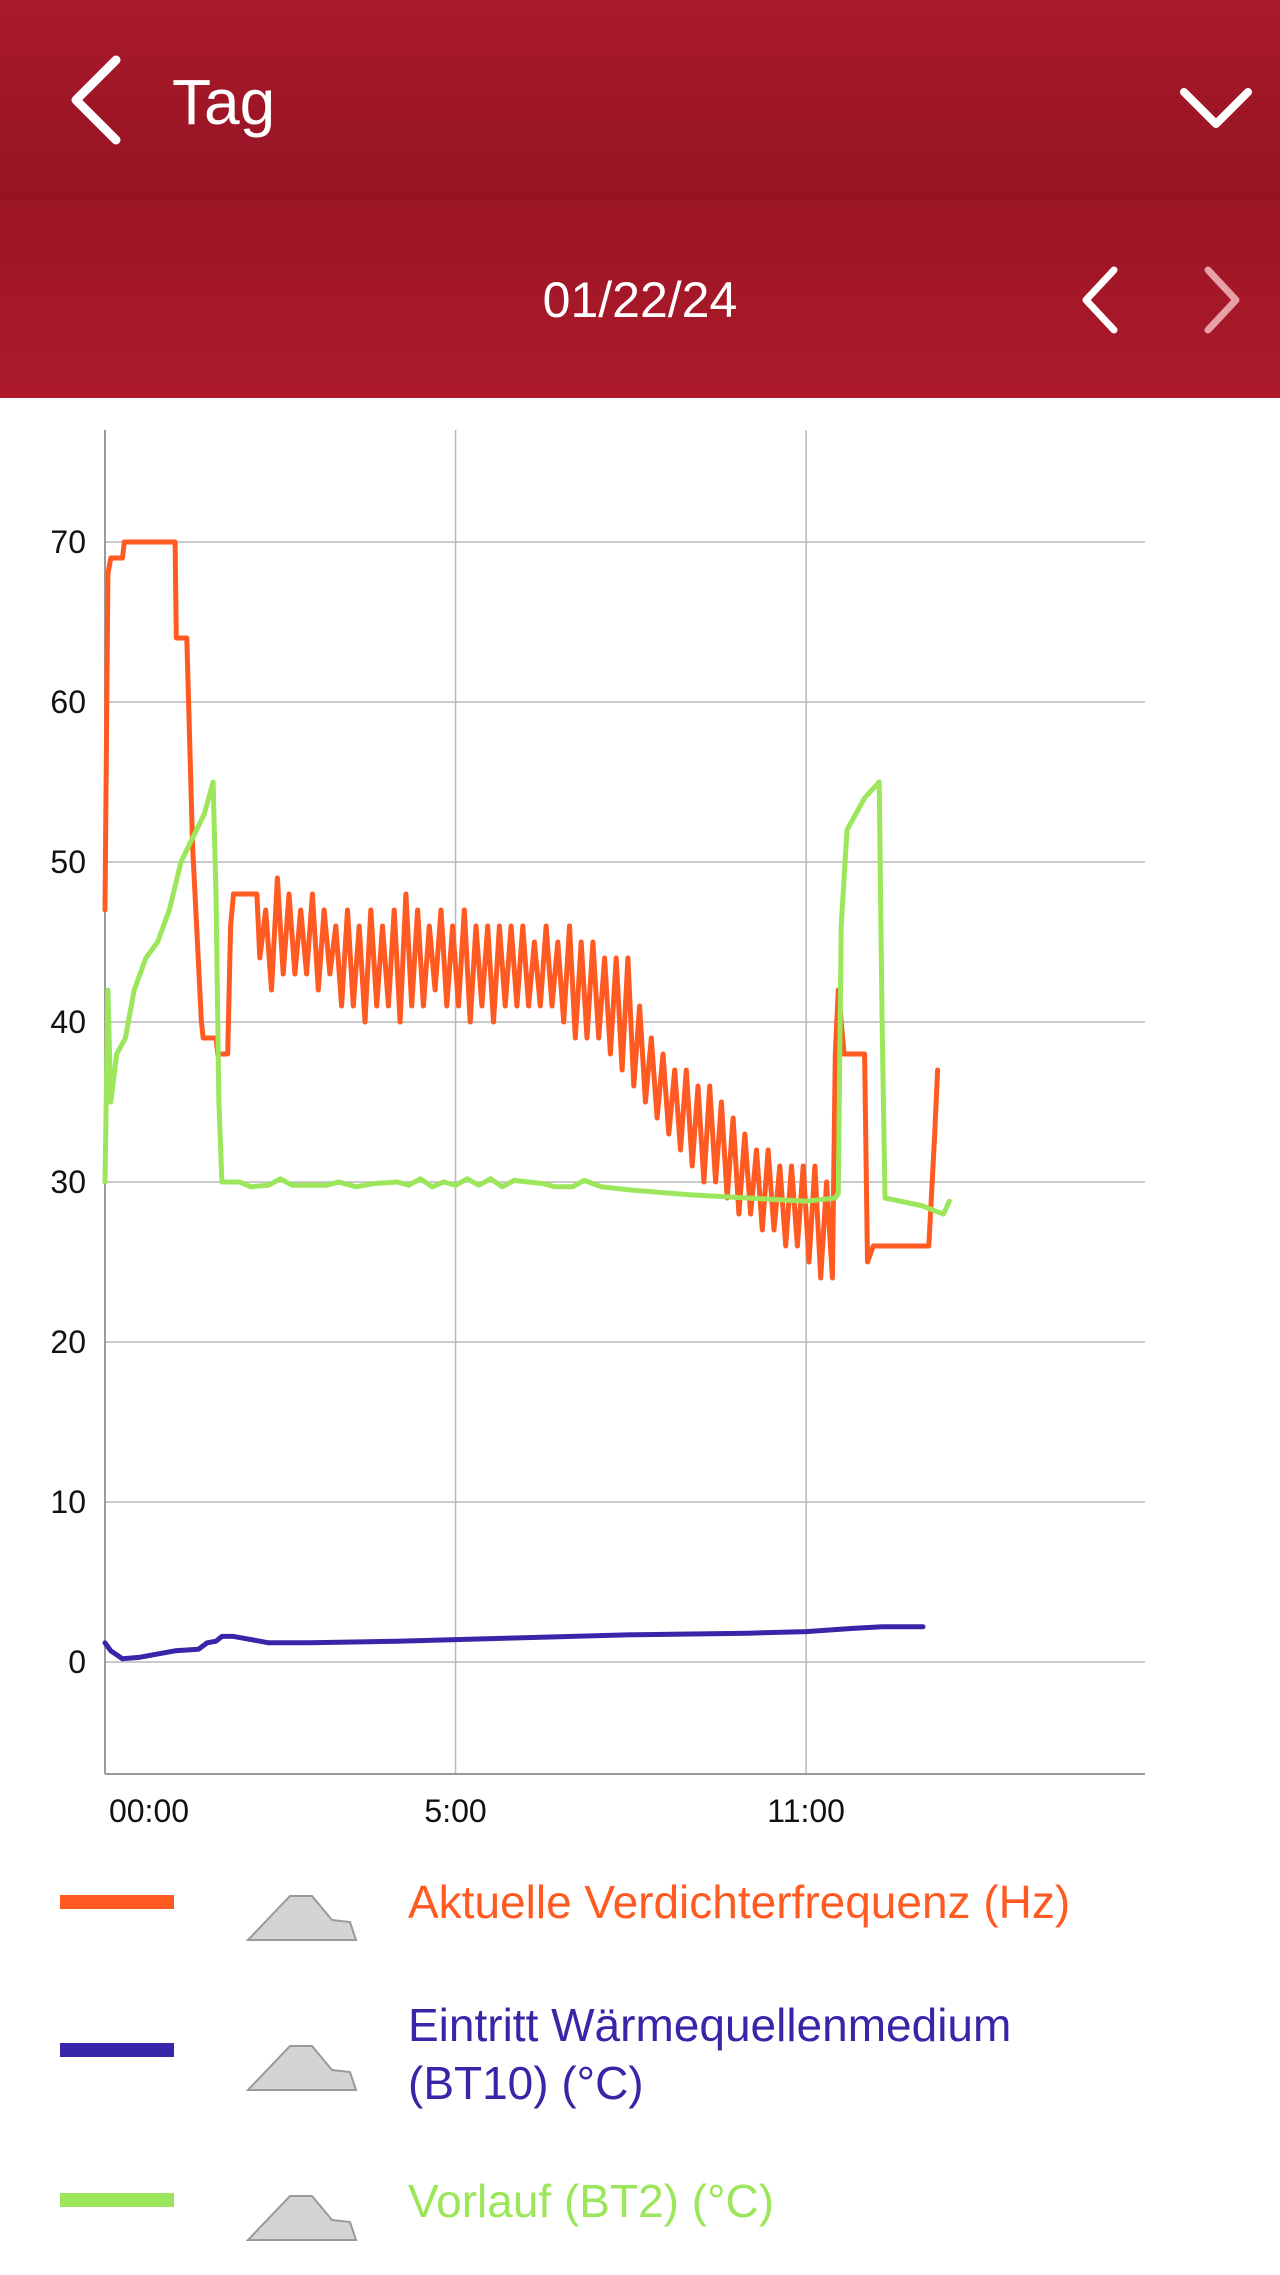 This screenshot has width=1280, height=2275. What do you see at coordinates (68, 1342) in the screenshot?
I see `y-tick-label: 20` at bounding box center [68, 1342].